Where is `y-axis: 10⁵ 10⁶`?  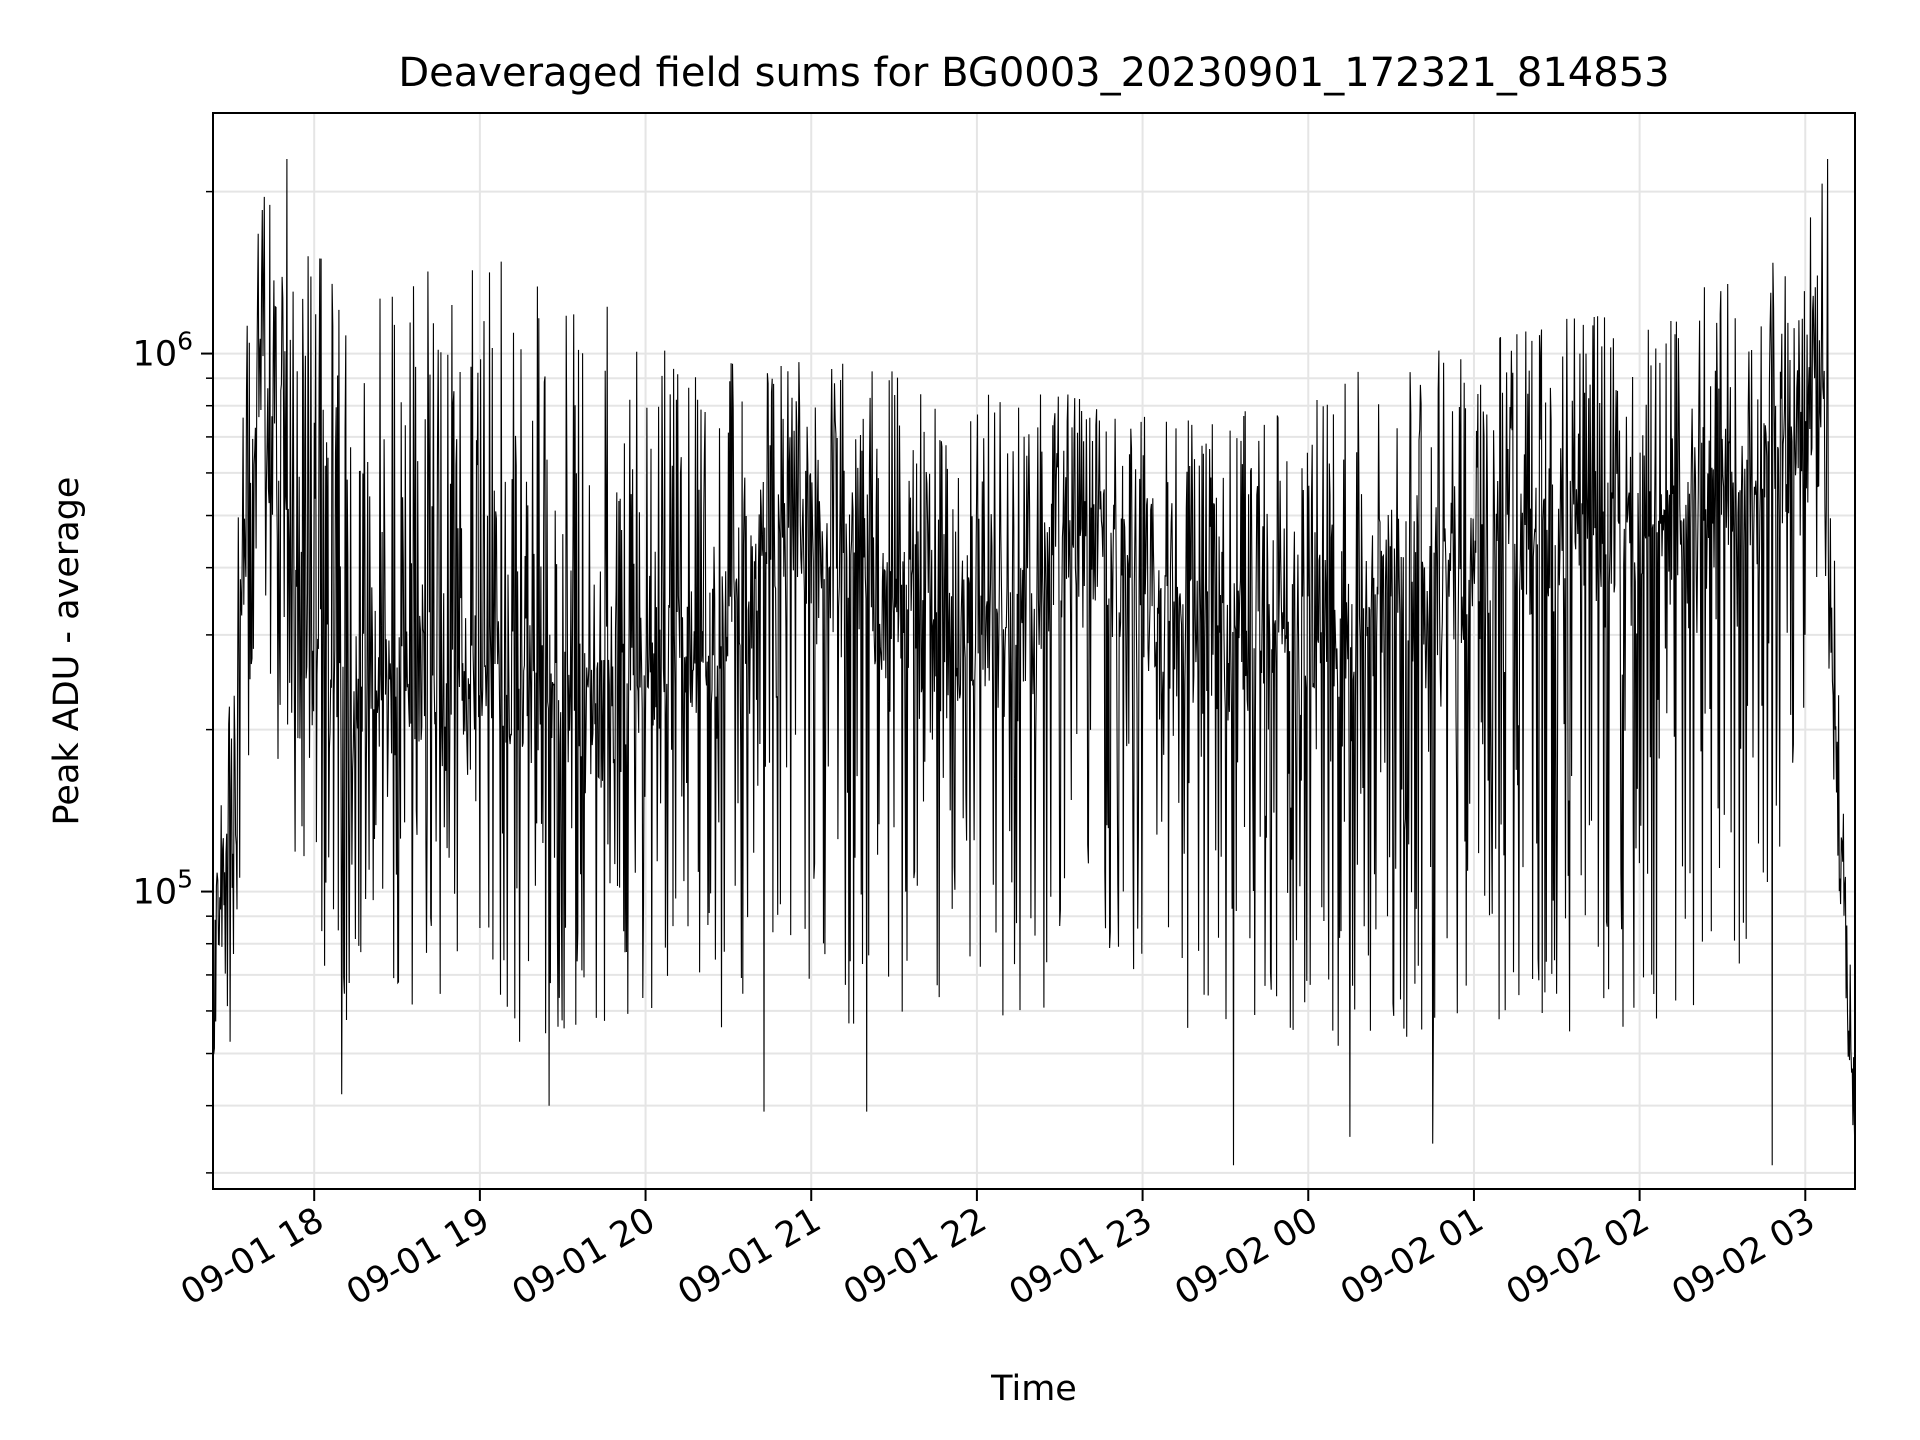 y-axis: 10⁵ 10⁶ is located at coordinates (173, 682).